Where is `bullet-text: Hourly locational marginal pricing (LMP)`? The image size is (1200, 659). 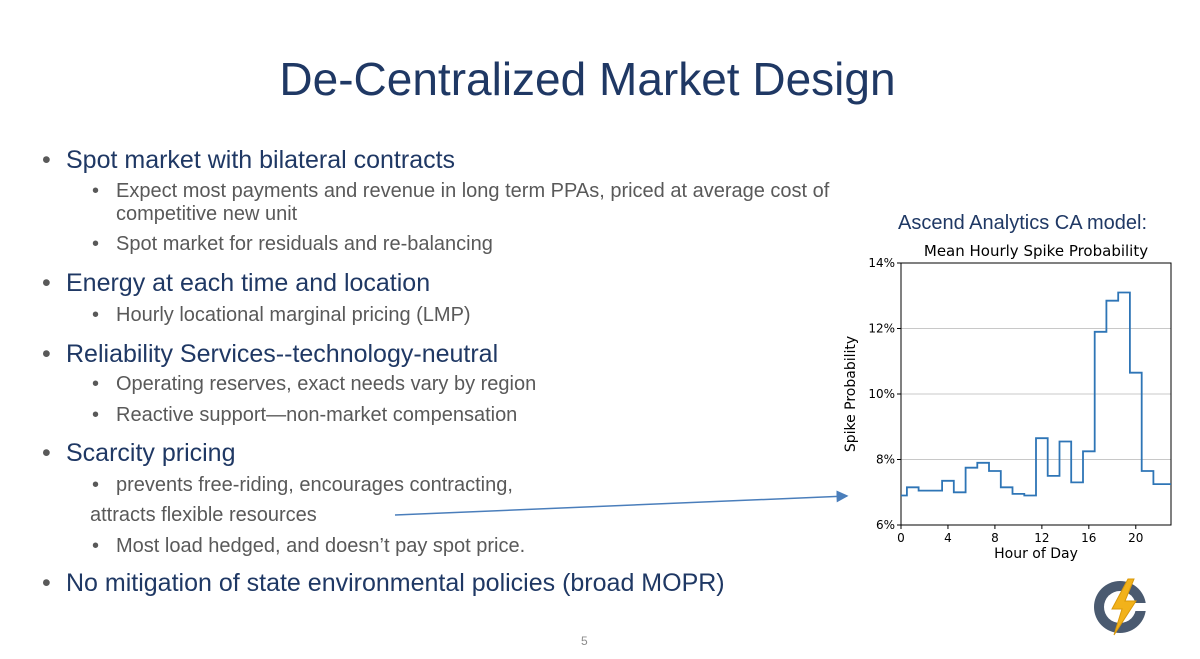
bullet-text: Hourly locational marginal pricing (LMP) is located at coordinates (293, 315).